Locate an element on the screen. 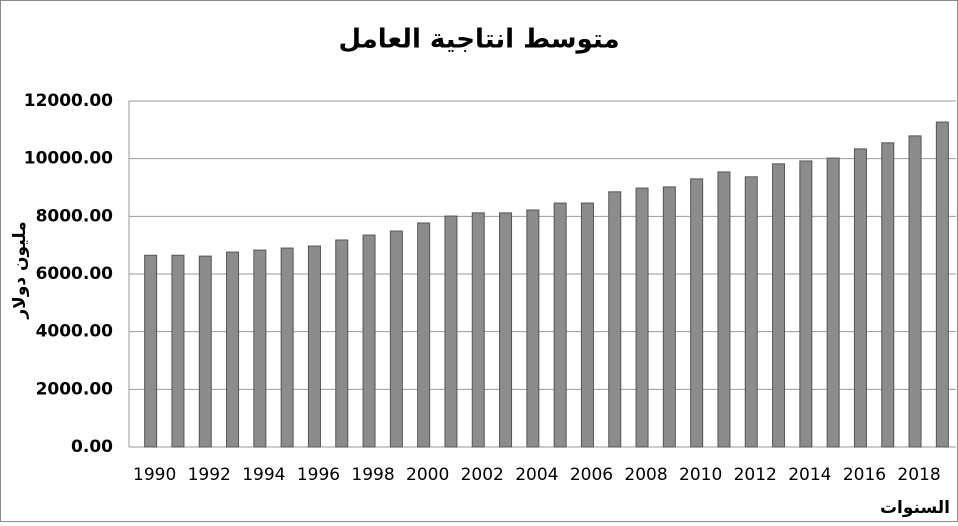 The width and height of the screenshot is (958, 526). x-tick-label: 1992 is located at coordinates (209, 475).